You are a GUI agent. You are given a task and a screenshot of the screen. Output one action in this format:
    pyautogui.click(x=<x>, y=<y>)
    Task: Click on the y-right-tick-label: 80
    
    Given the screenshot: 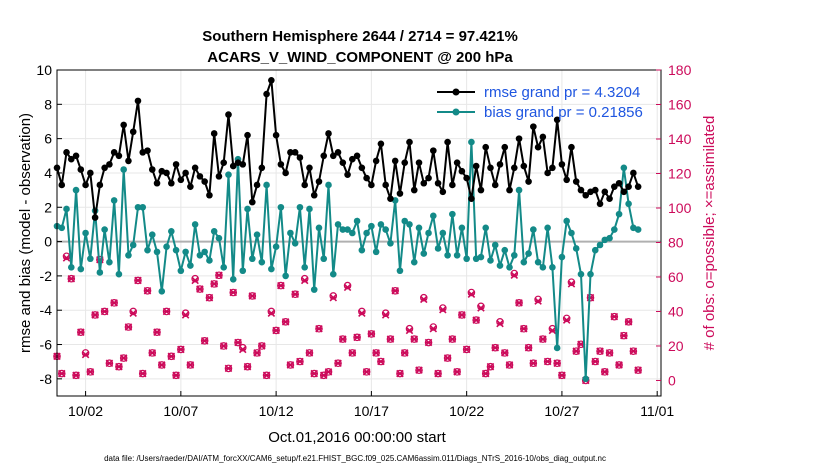 What is the action you would take?
    pyautogui.click(x=676, y=242)
    